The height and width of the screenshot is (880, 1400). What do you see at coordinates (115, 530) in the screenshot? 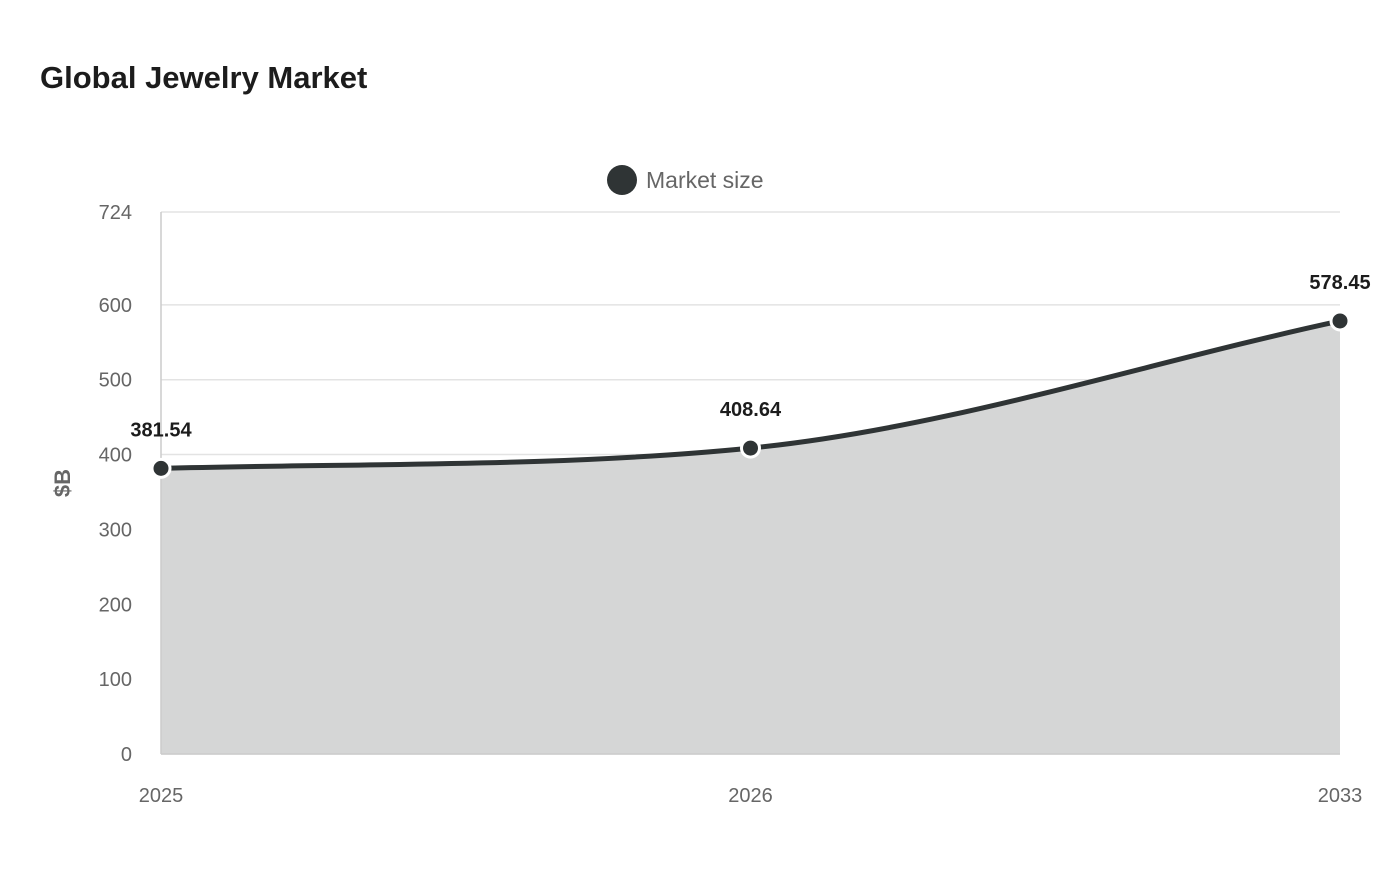
I see `y-tick-label-300: 300` at bounding box center [115, 530].